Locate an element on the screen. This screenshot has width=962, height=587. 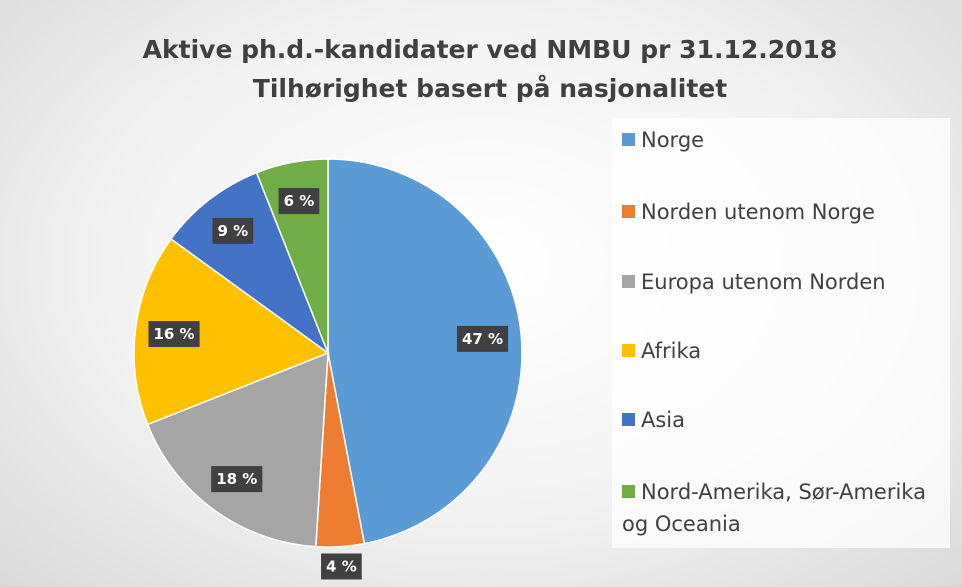
legend-entry: Norge is located at coordinates (782, 140).